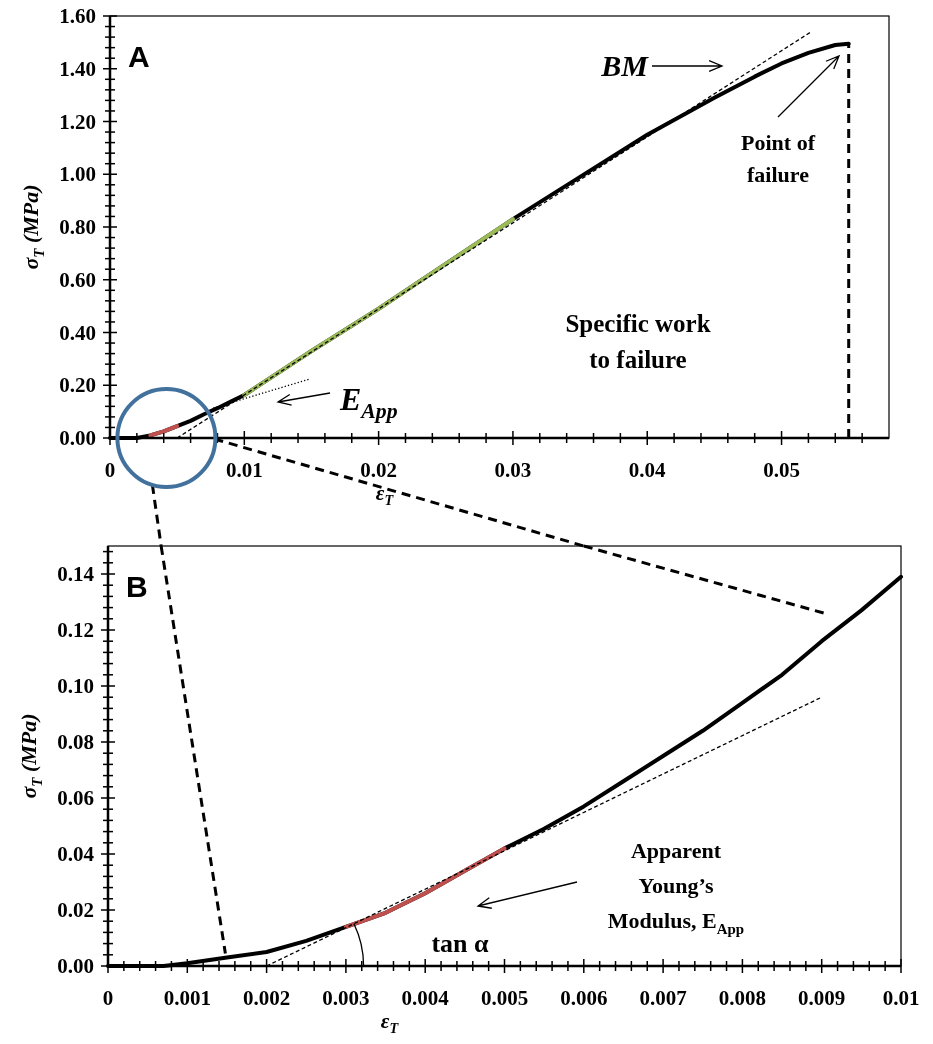 Image resolution: width=933 pixels, height=1044 pixels. Describe the element at coordinates (425, 998) in the screenshot. I see `x-tick-label: 0.004` at that location.